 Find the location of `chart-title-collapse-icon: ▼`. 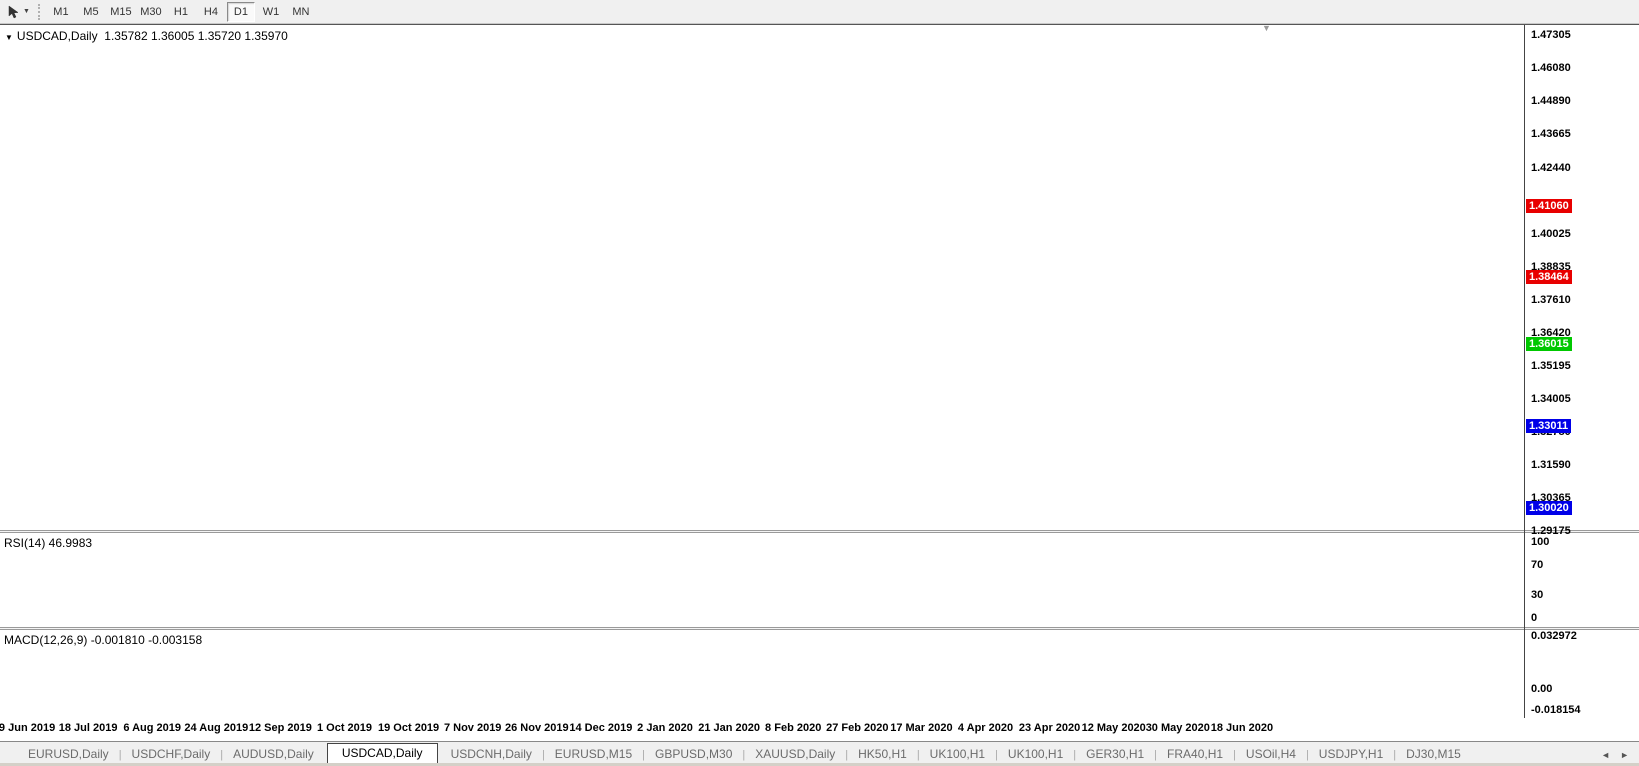

chart-title-collapse-icon: ▼ is located at coordinates (9, 37).